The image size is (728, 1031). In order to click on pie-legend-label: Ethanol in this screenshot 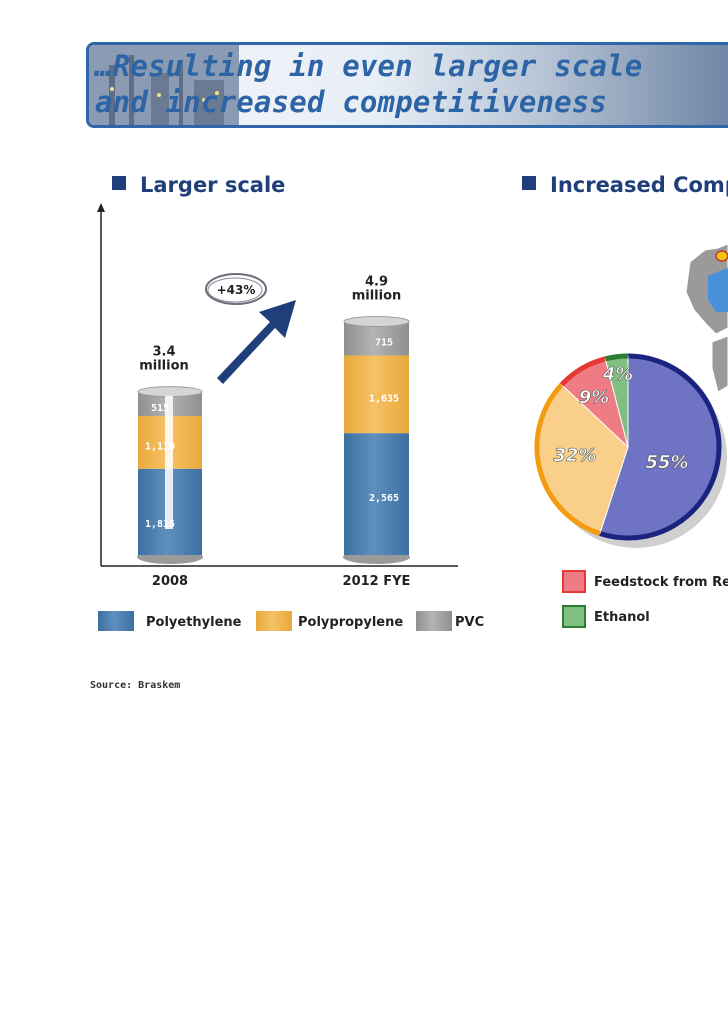, I will do `click(622, 617)`.